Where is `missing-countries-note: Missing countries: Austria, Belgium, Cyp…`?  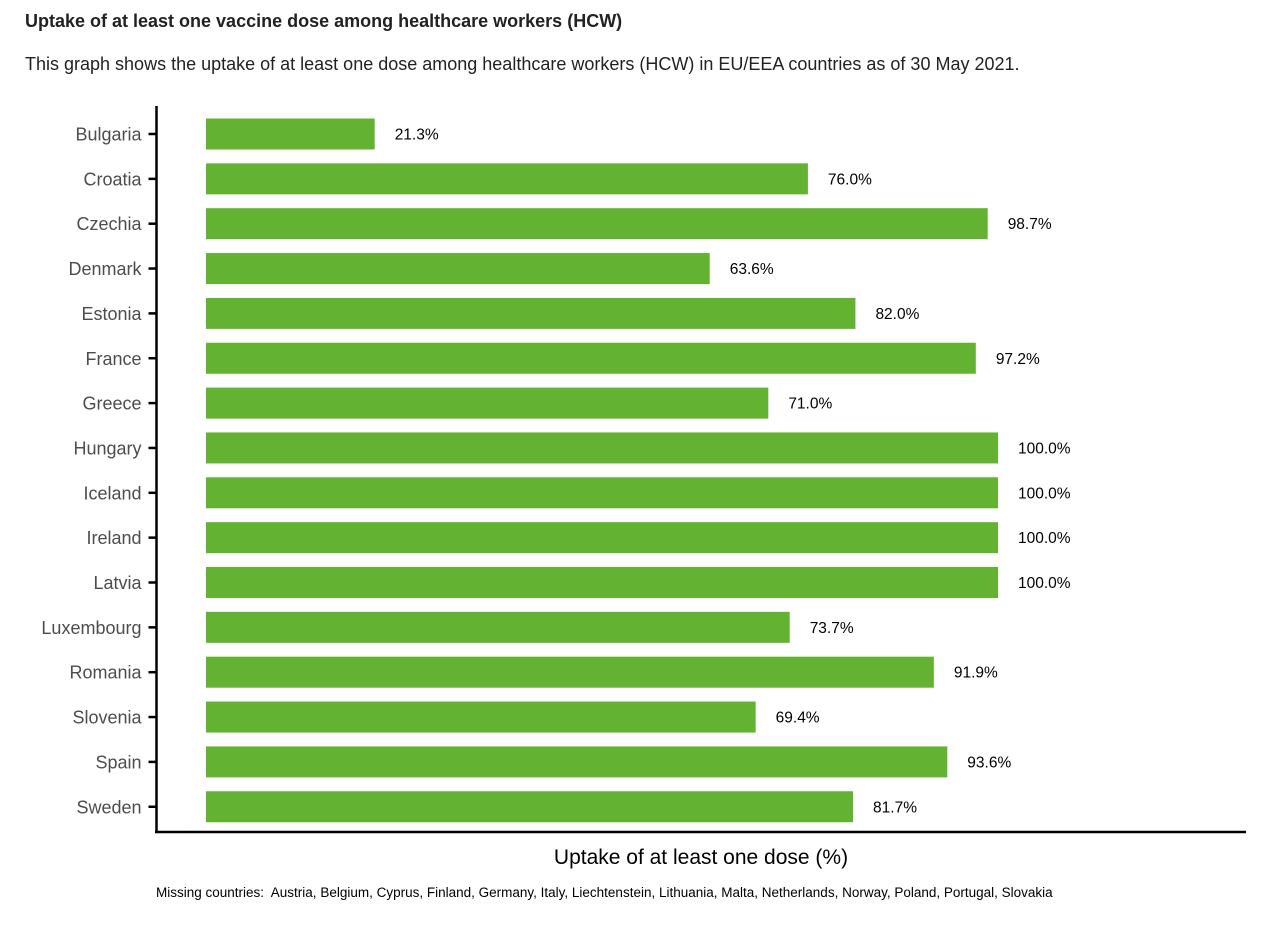
missing-countries-note: Missing countries: Austria, Belgium, Cyp… is located at coordinates (604, 892).